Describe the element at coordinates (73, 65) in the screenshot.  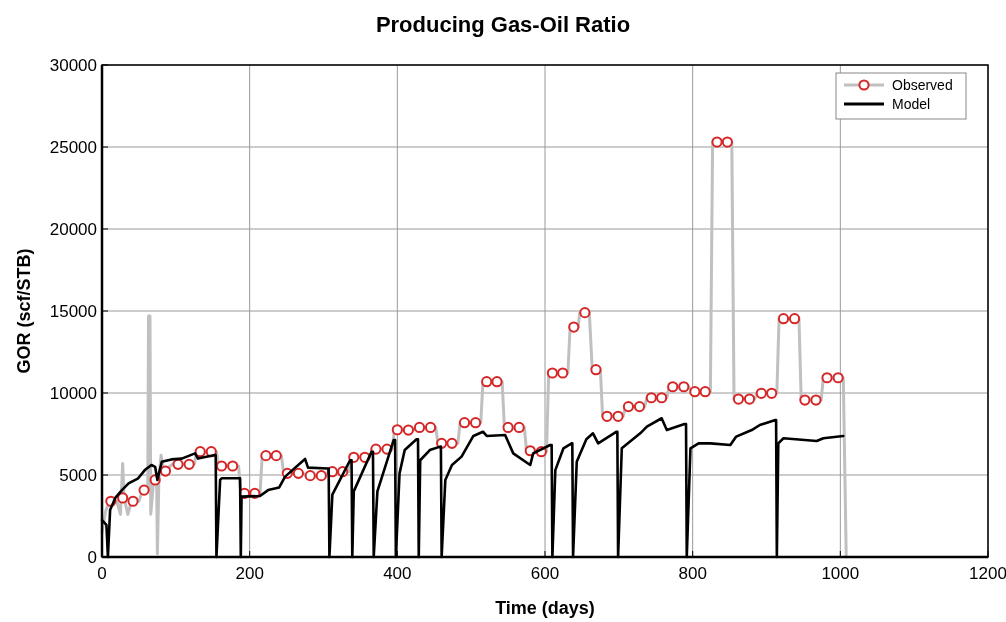
I see `y-tick-label: 30000` at that location.